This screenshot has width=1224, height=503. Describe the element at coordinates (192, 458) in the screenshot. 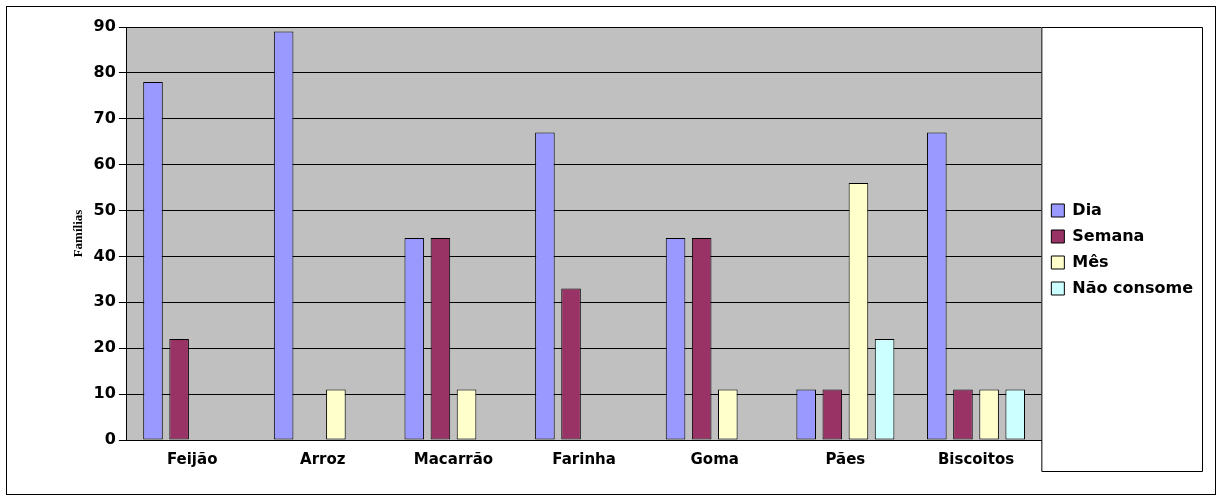

I see `x-tick-label: Feijão` at that location.